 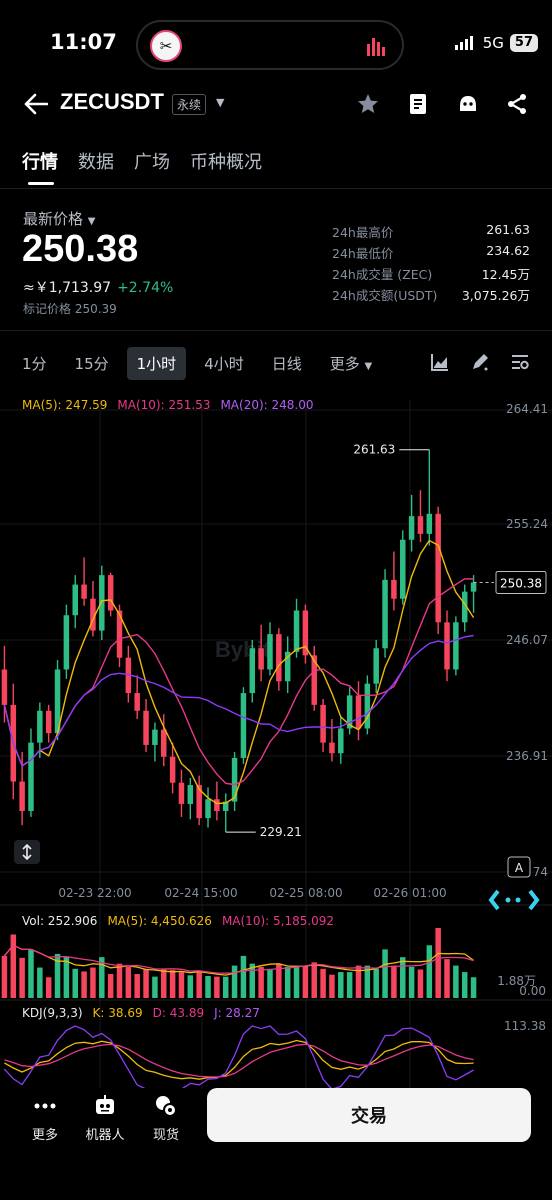 I want to click on auto-scale-button: A, so click(x=519, y=867).